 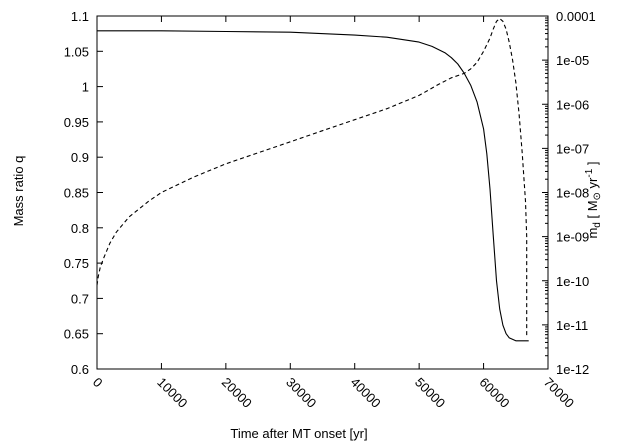 What do you see at coordinates (85, 87) in the screenshot?
I see `y-tick-label: 1` at bounding box center [85, 87].